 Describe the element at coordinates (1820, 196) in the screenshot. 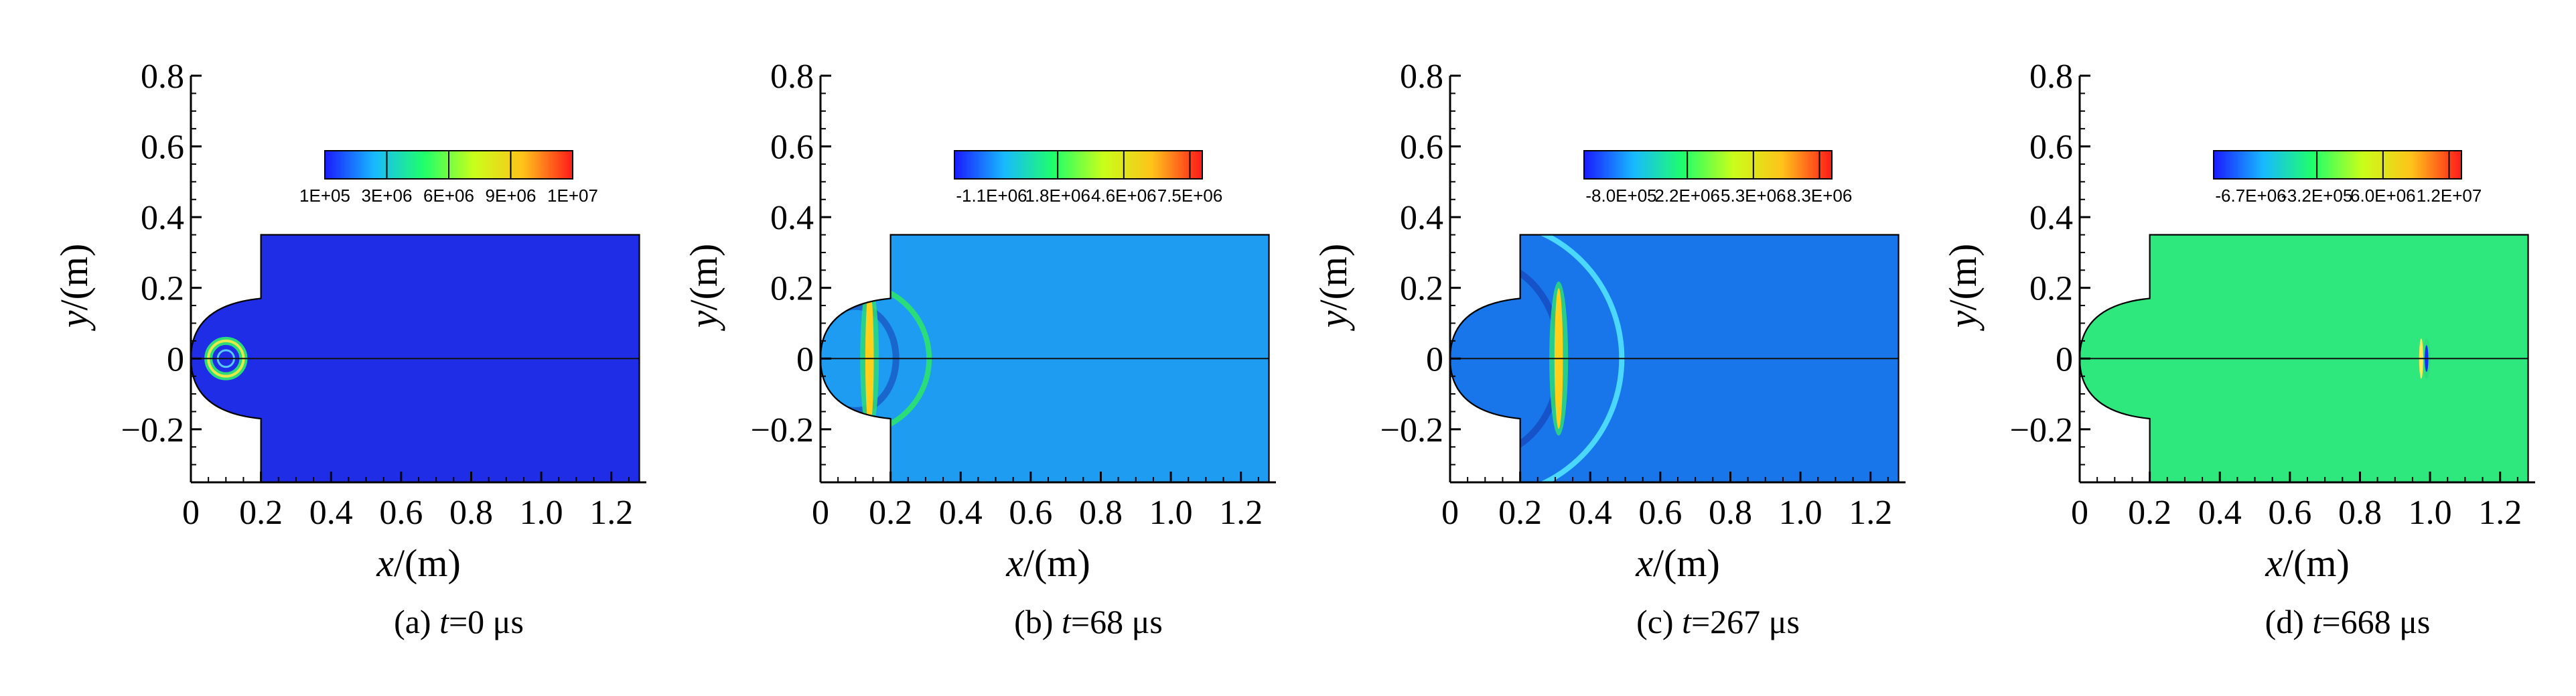

I see `colorbar-tick-label: 8.3E+06` at that location.